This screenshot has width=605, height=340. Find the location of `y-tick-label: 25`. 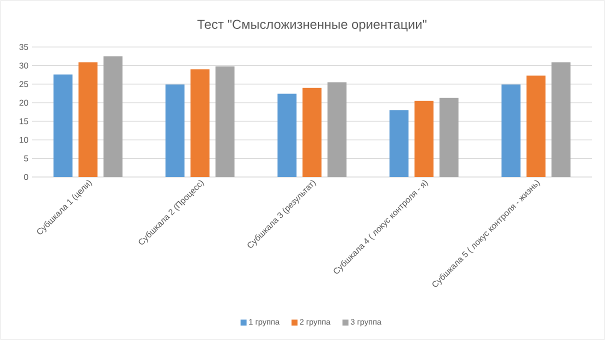

y-tick-label: 25 is located at coordinates (23, 84).